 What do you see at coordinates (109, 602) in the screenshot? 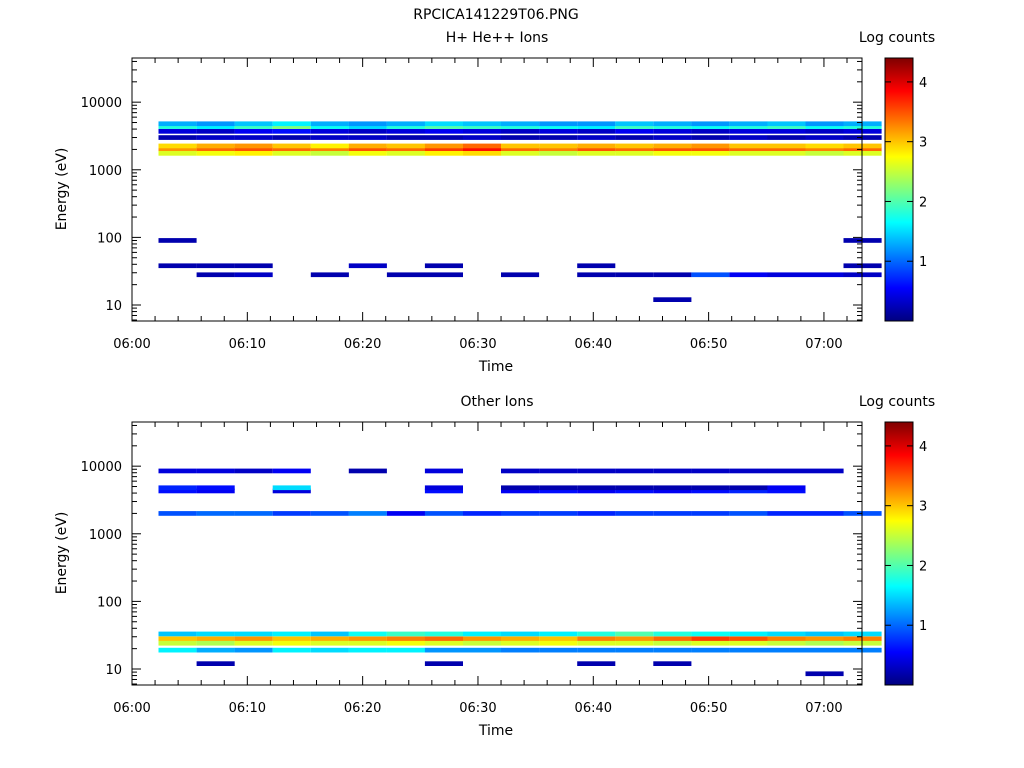
I see `y-tick-label: 100` at bounding box center [109, 602].